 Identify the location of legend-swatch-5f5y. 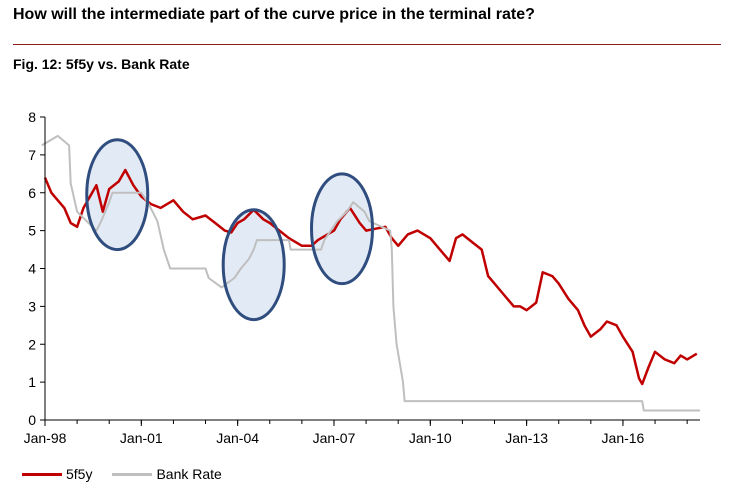
(42, 474).